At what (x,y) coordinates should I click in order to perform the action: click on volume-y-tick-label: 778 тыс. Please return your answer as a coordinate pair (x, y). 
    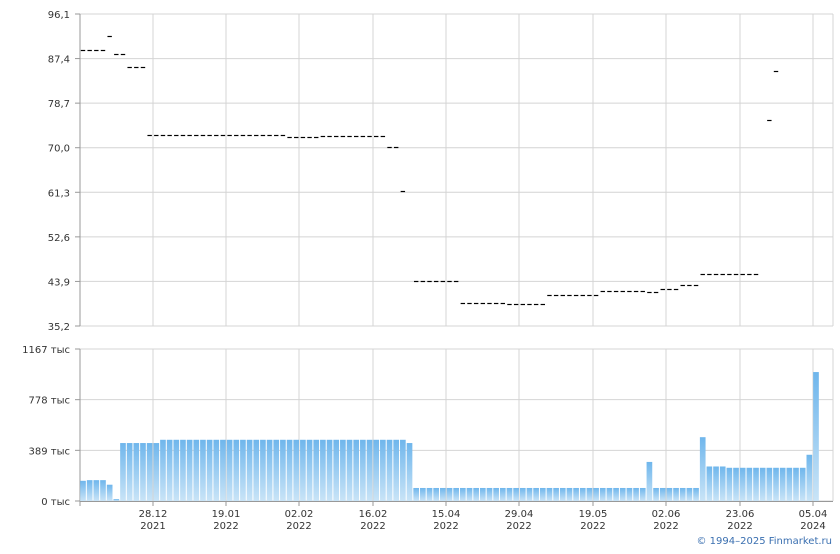
    Looking at the image, I should click on (49, 401).